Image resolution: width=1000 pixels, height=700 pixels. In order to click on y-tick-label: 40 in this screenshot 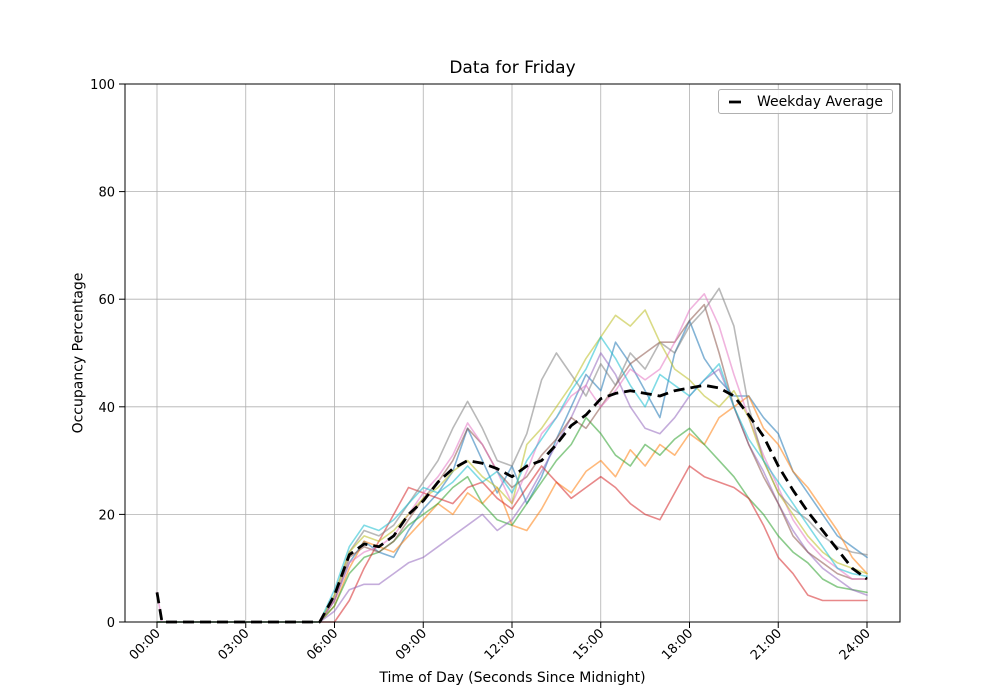, I will do `click(106, 408)`.